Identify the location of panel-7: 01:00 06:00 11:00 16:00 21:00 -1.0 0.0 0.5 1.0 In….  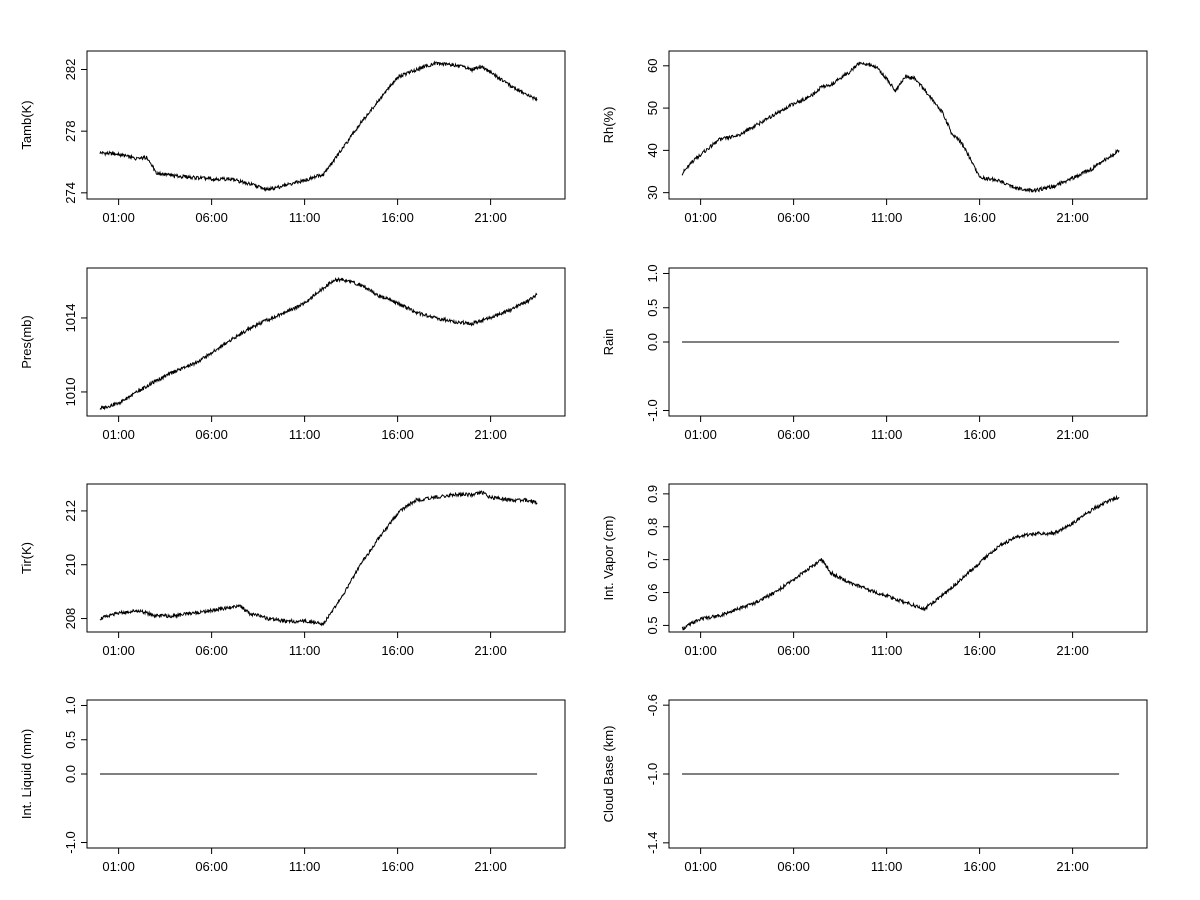
(292, 785).